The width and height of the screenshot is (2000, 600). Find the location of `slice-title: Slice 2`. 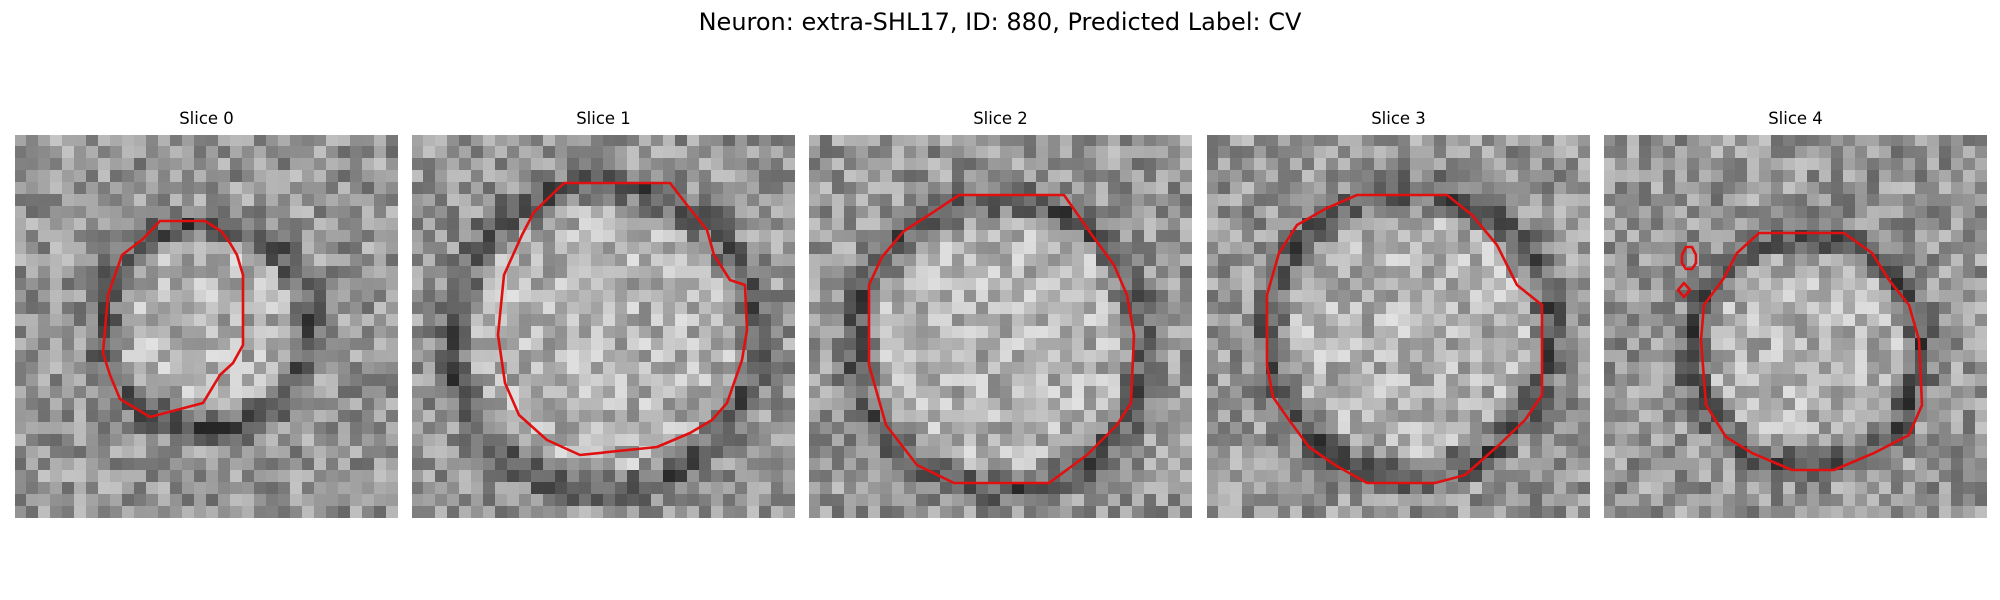

slice-title: Slice 2 is located at coordinates (1000, 118).